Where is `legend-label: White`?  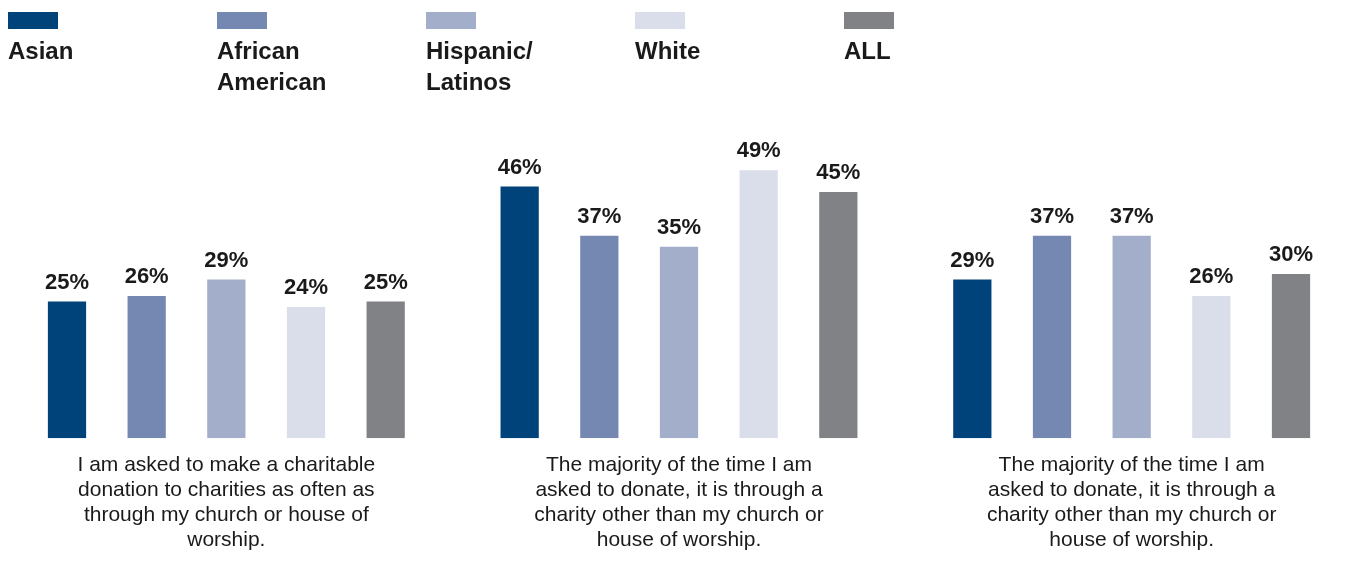
legend-label: White is located at coordinates (668, 51).